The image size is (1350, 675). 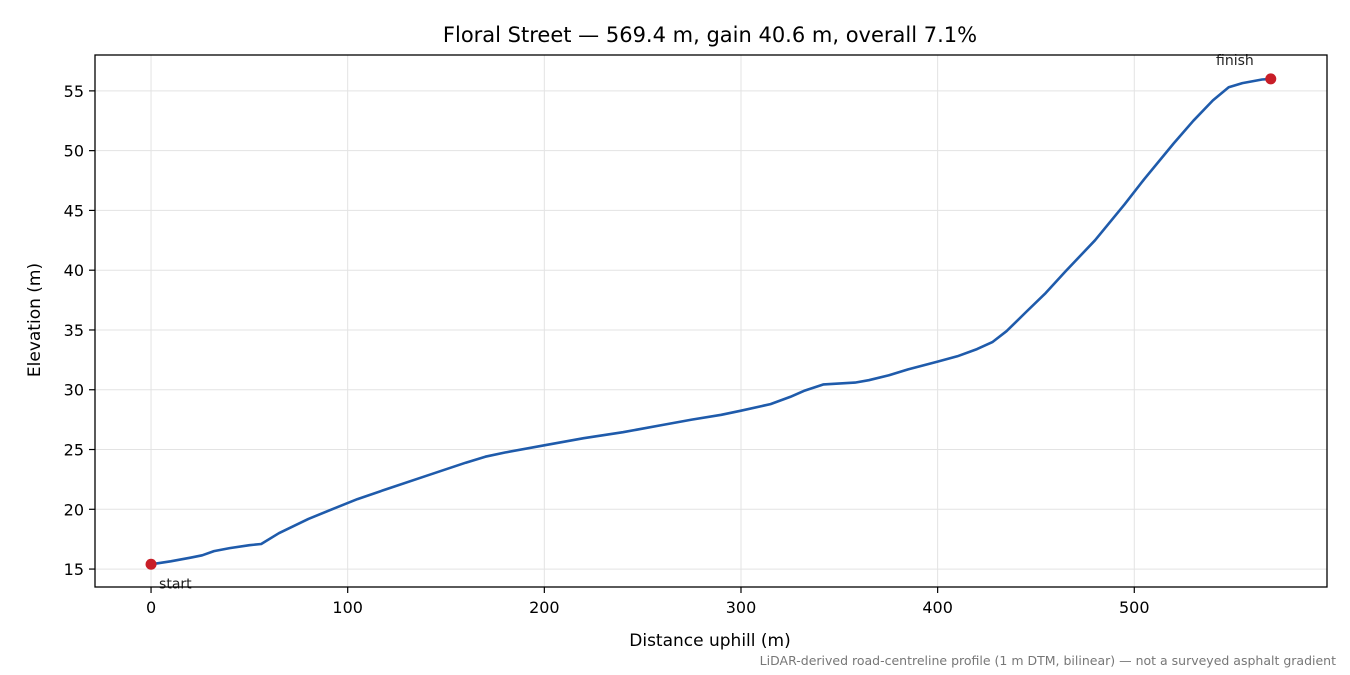 I want to click on x-axis-label: Distance uphill (m), so click(x=709, y=641).